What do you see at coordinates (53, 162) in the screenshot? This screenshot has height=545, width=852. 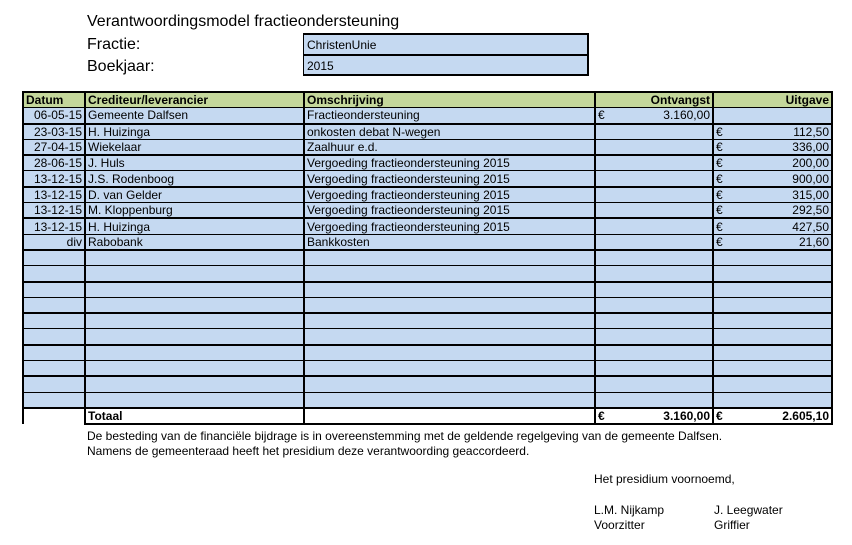 I see `cell-datum: 28-06-15` at bounding box center [53, 162].